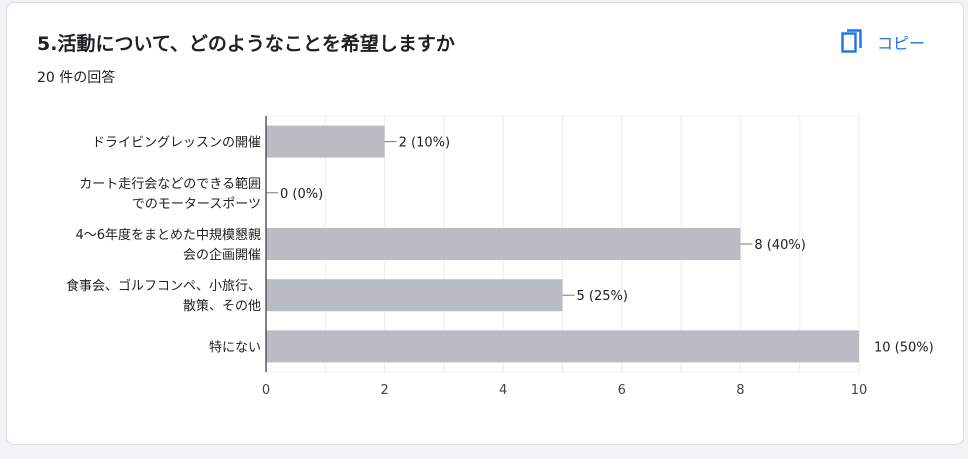 The height and width of the screenshot is (459, 968). Describe the element at coordinates (266, 390) in the screenshot. I see `x-tick-label: 0` at that location.